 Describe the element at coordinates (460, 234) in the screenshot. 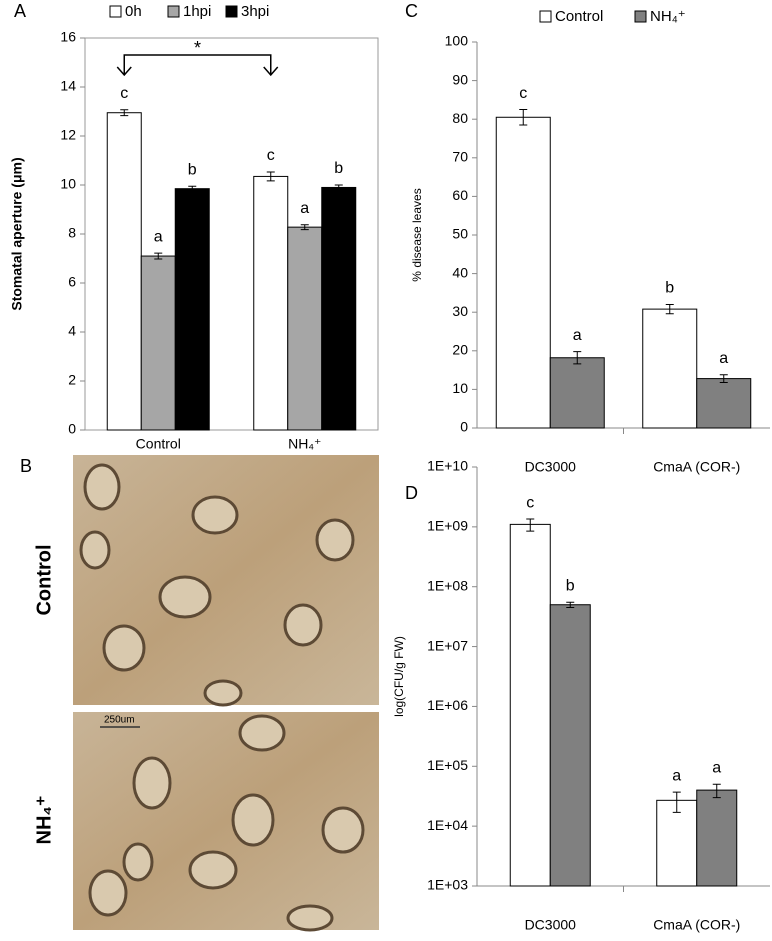

I see `y-tick-label: 50` at that location.